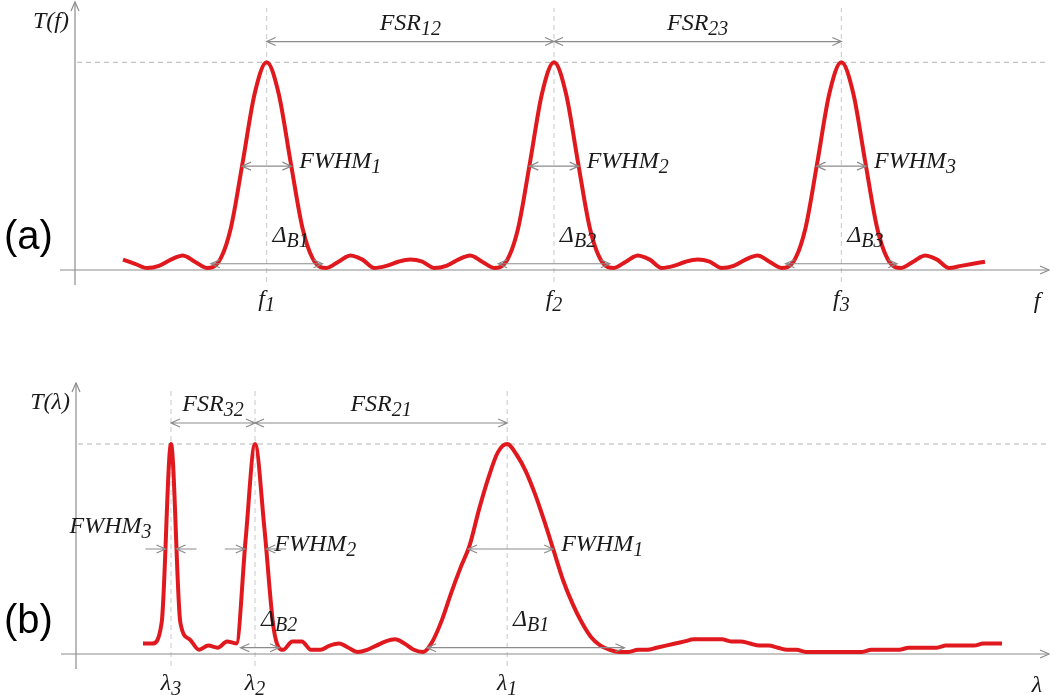 The width and height of the screenshot is (1055, 695). Describe the element at coordinates (507, 681) in the screenshot. I see `x-tick-label: λ$_{1}$` at that location.